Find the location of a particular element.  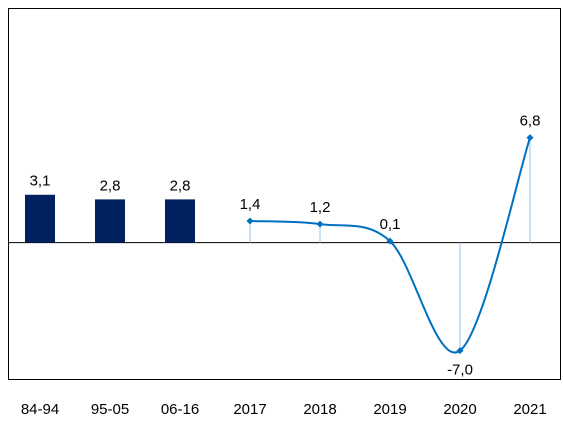

x-tick-label: 95-05 is located at coordinates (110, 409).